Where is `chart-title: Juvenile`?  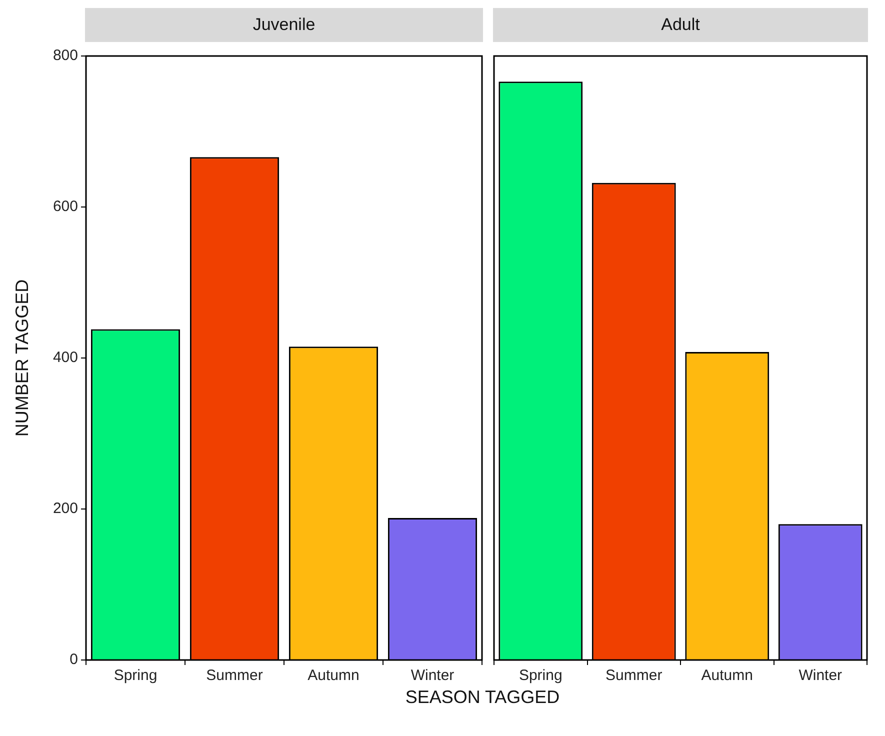
chart-title: Juvenile is located at coordinates (284, 25).